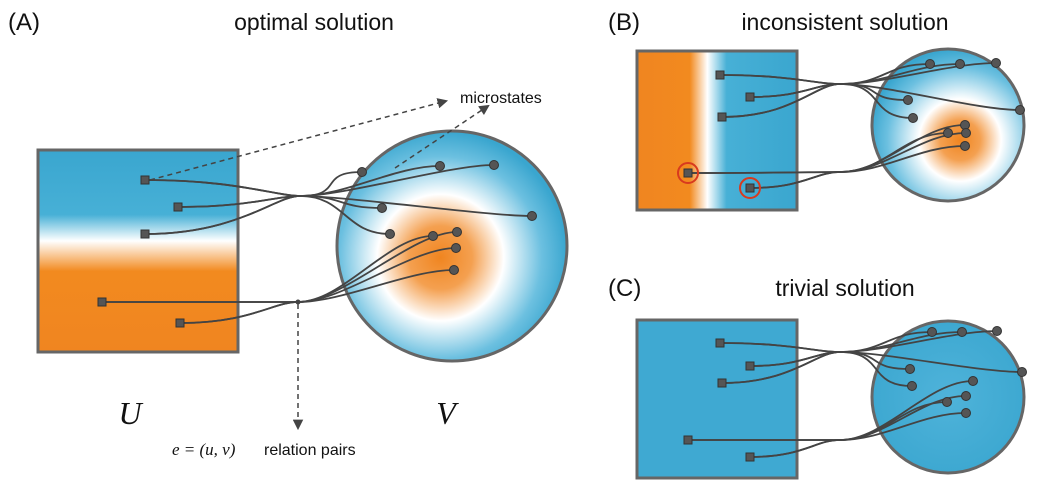  I want to click on set-label: U, so click(130, 413).